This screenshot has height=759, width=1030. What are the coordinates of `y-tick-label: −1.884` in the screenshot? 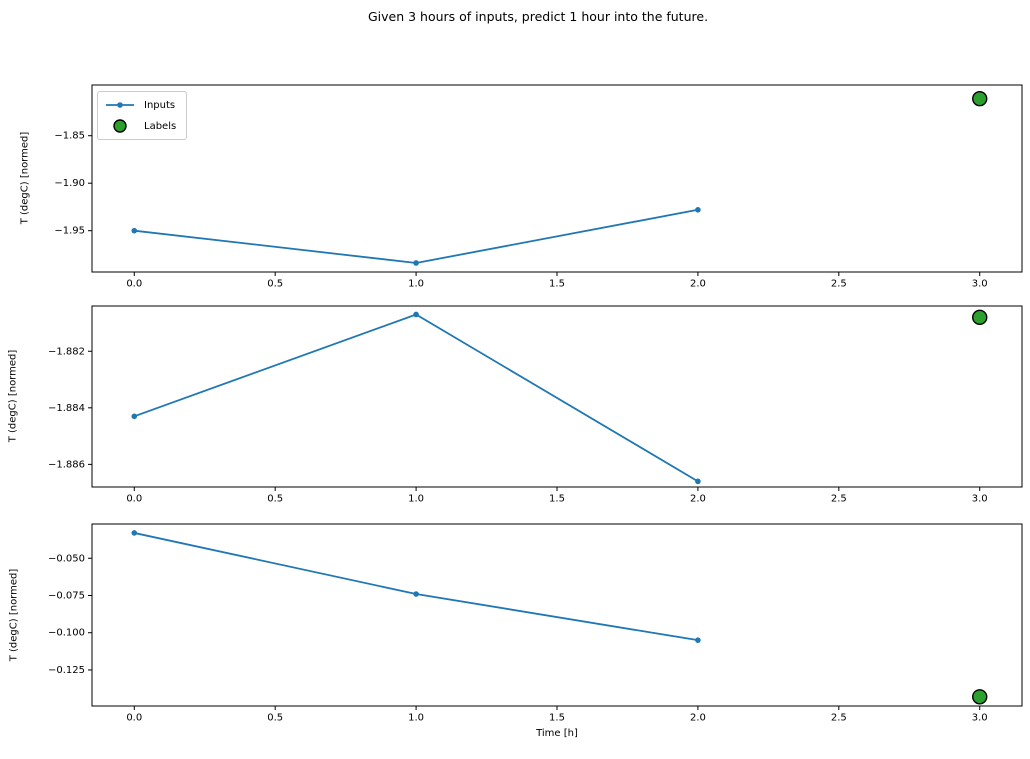 It's located at (66, 408).